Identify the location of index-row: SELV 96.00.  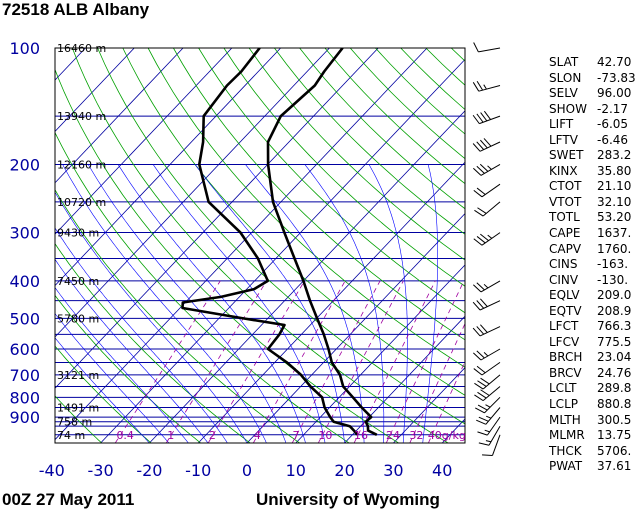
(593, 94).